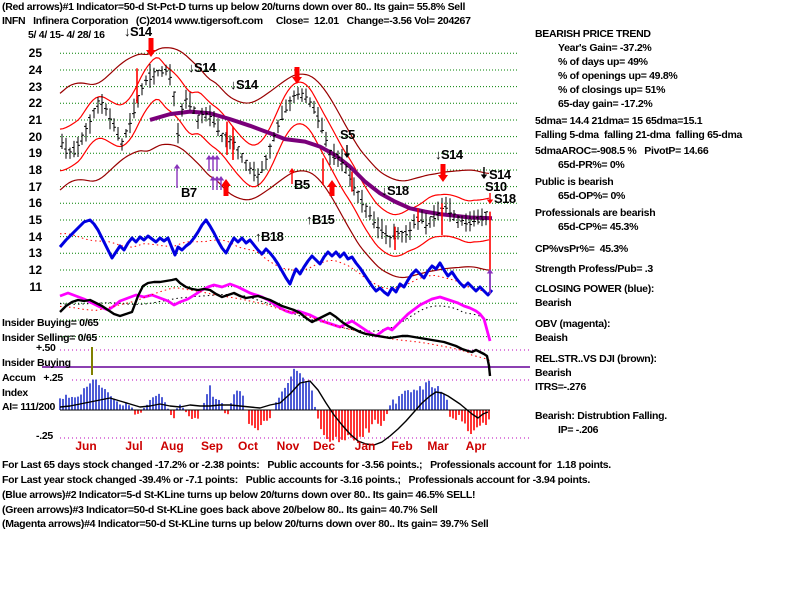 The height and width of the screenshot is (600, 800). Describe the element at coordinates (605, 48) in the screenshot. I see `right-panel-line: Year's Gain= -37.2%` at that location.